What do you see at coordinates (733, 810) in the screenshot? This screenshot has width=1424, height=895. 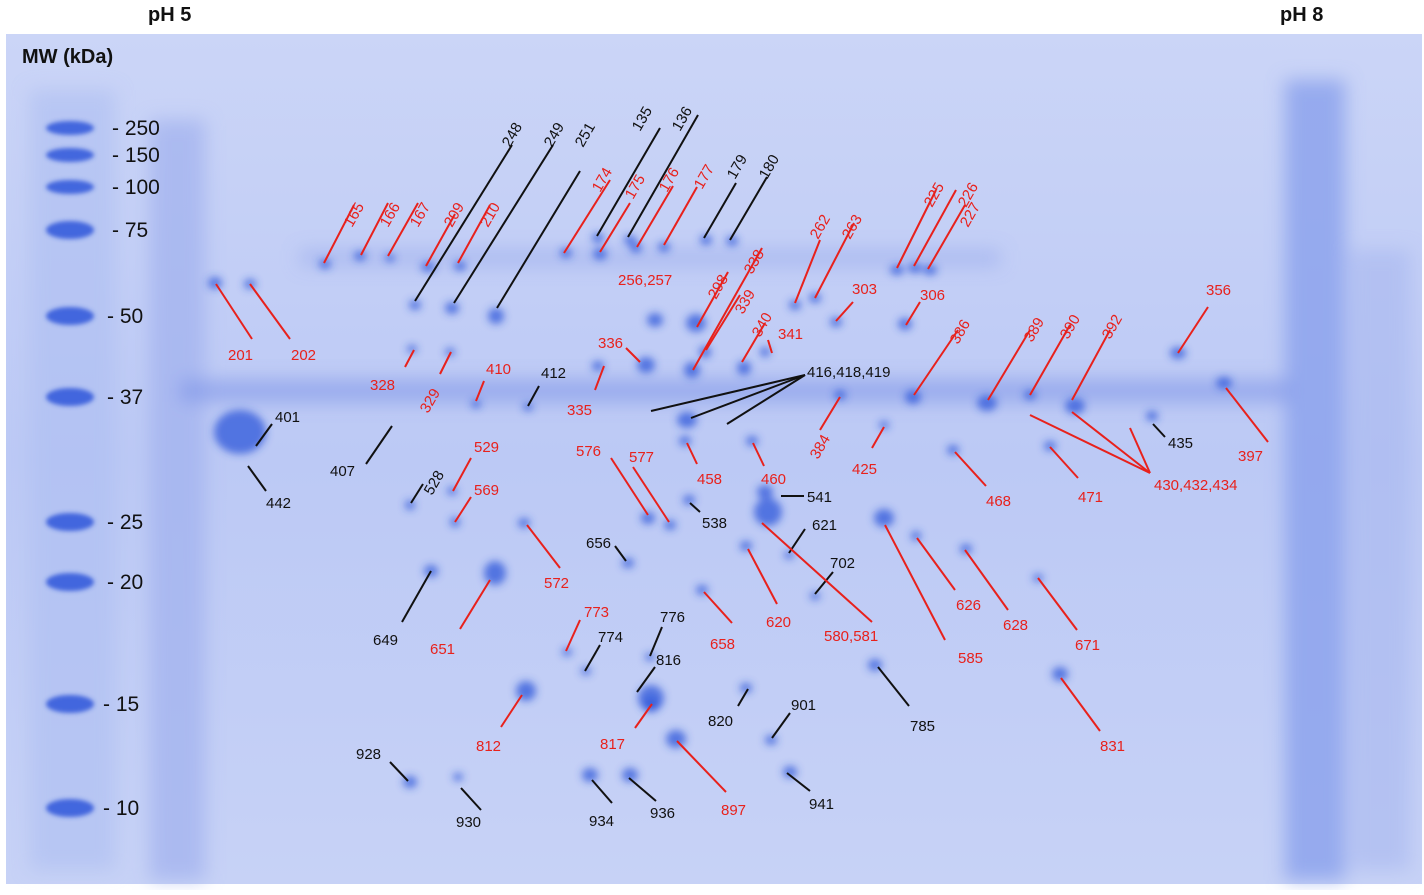 I see `spot-label: 897` at bounding box center [733, 810].